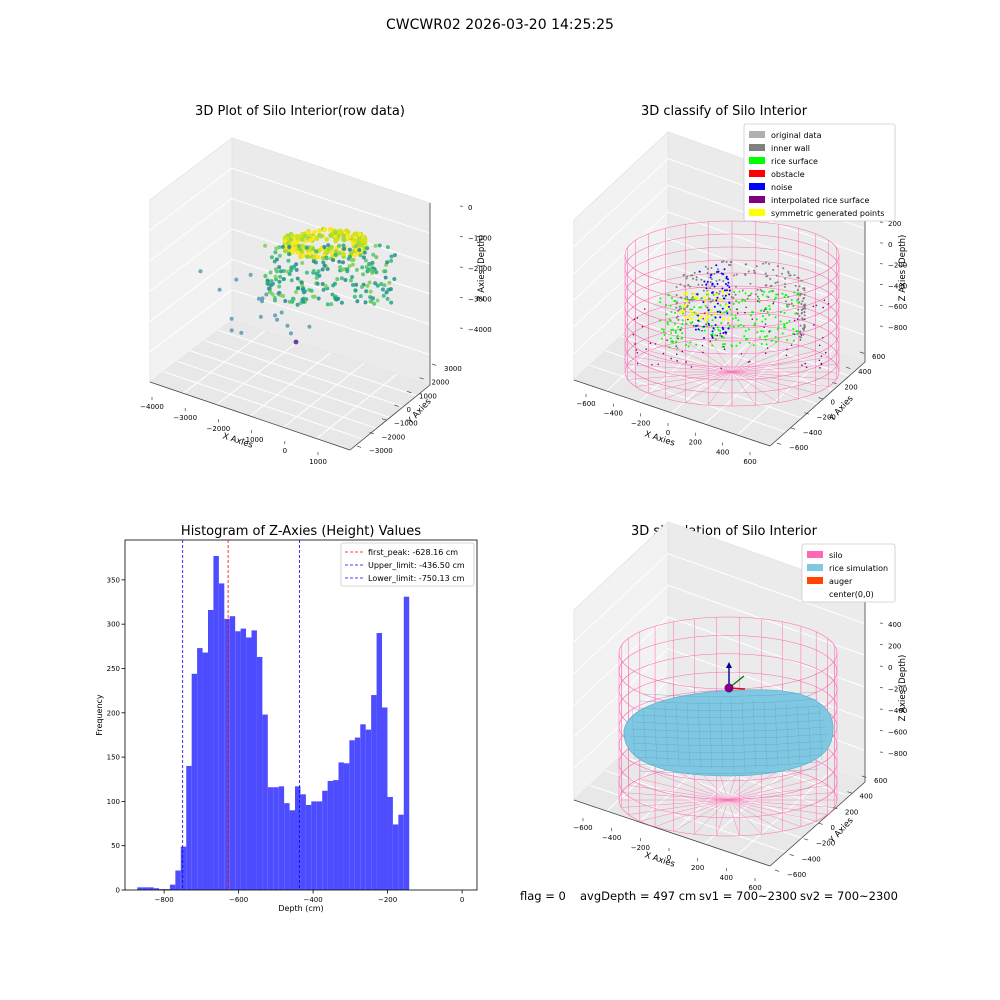 This screenshot has width=1000, height=1000. What do you see at coordinates (480, 300) in the screenshot?
I see `z-axis-tick-label: −3000` at bounding box center [480, 300].